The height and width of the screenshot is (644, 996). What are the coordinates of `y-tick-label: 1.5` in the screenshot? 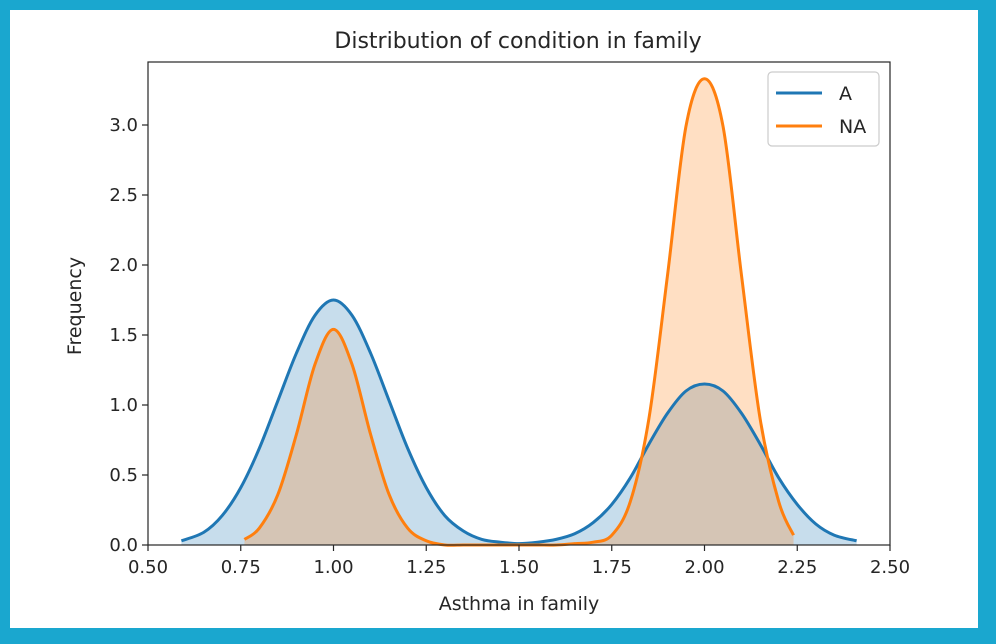 It's located at (123, 335).